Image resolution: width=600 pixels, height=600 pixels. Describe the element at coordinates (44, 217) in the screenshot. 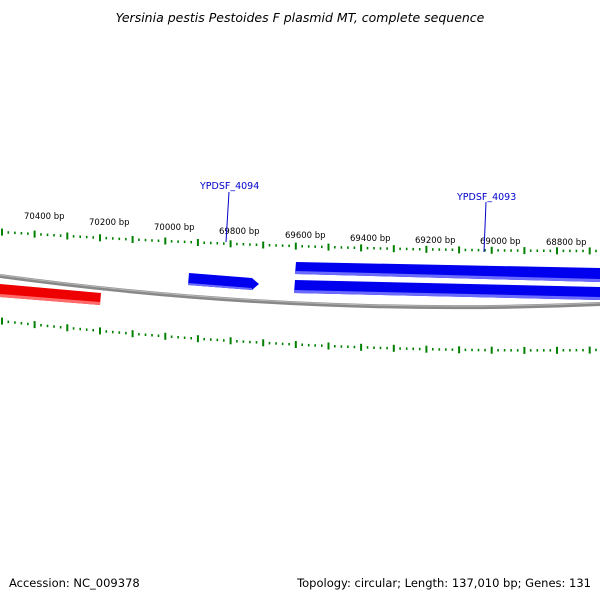

I see `tick-label: 70400 bp` at that location.